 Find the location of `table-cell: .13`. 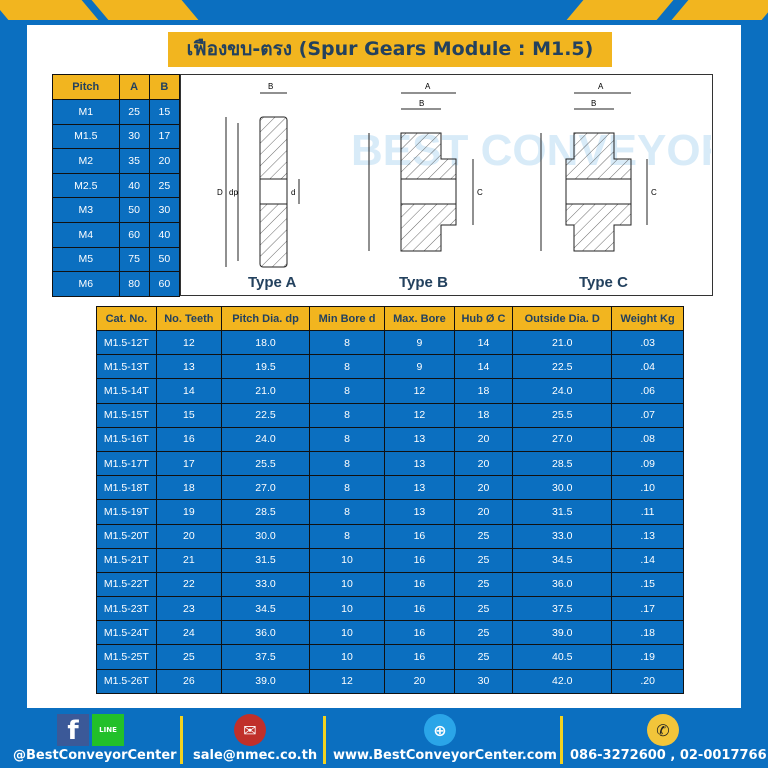

table-cell: .13 is located at coordinates (647, 536).